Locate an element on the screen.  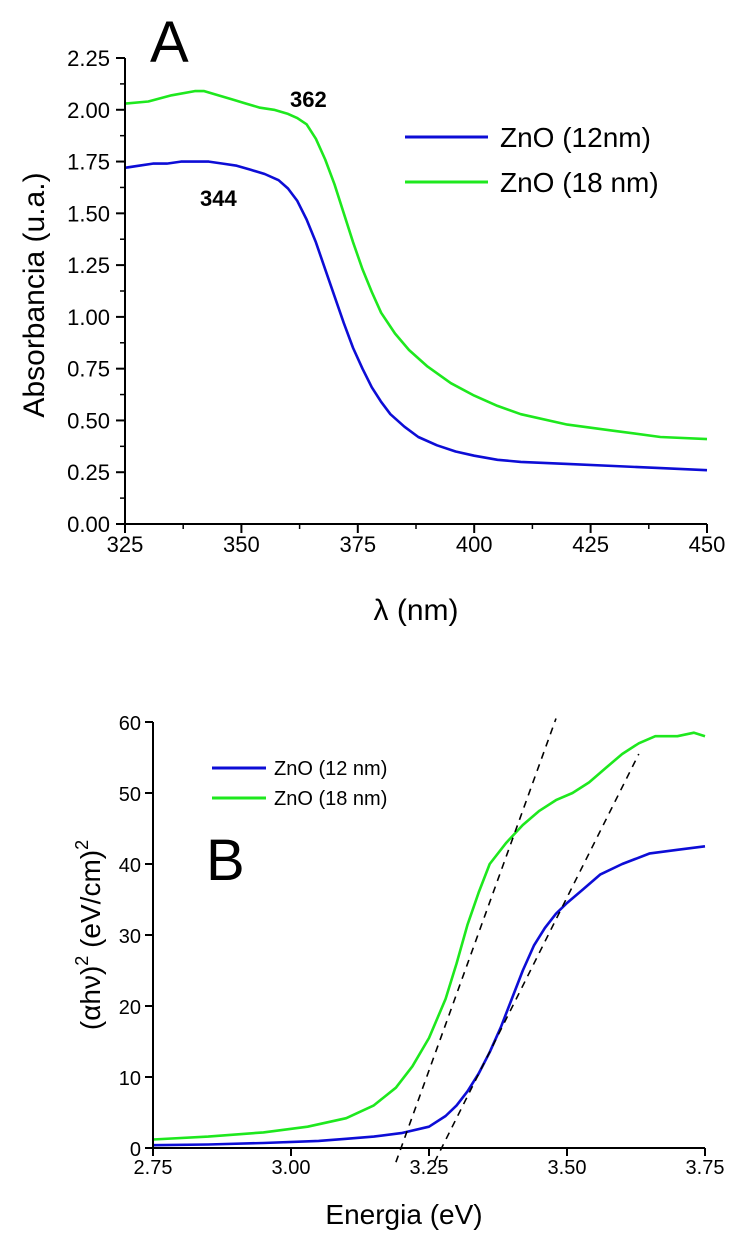
chart-a-y-tick-label: 0.50 is located at coordinates (88, 420).